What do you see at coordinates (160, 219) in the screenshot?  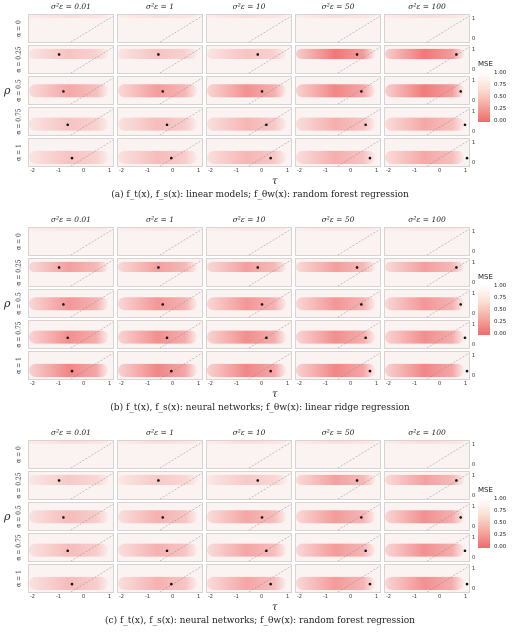 I see `column-header: σ²ε = 1` at bounding box center [160, 219].